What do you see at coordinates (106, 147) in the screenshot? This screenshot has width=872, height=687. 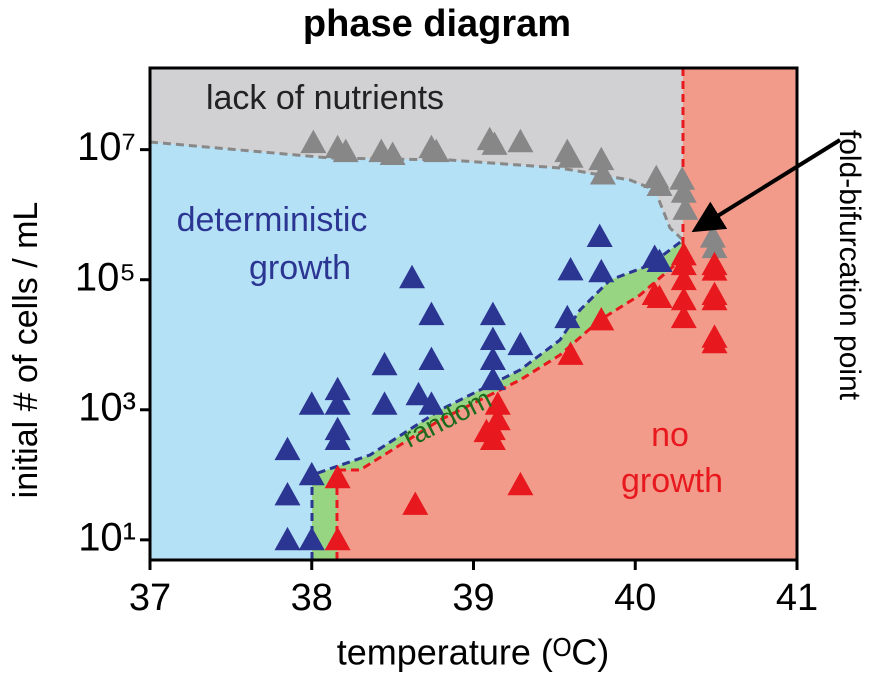 I see `y-tick-label: 10⁷` at bounding box center [106, 147].